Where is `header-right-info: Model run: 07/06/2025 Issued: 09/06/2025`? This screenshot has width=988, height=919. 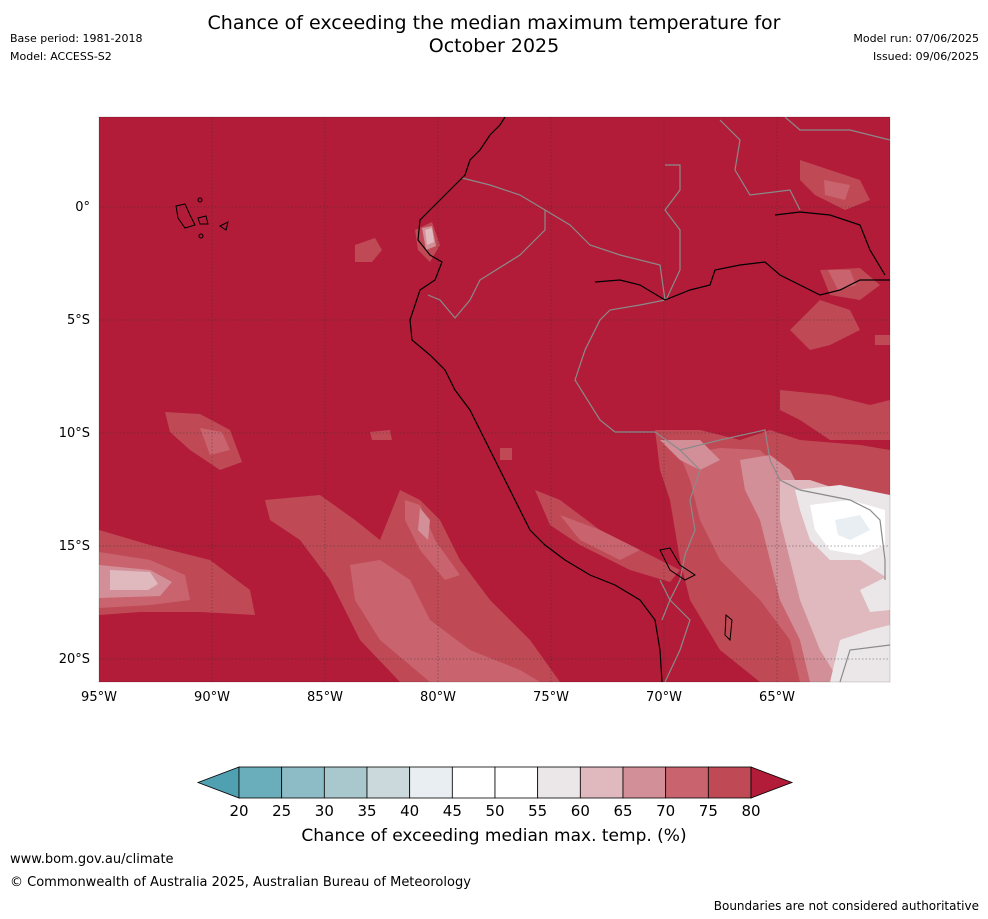 header-right-info: Model run: 07/06/2025 Issued: 09/06/2025 is located at coordinates (916, 48).